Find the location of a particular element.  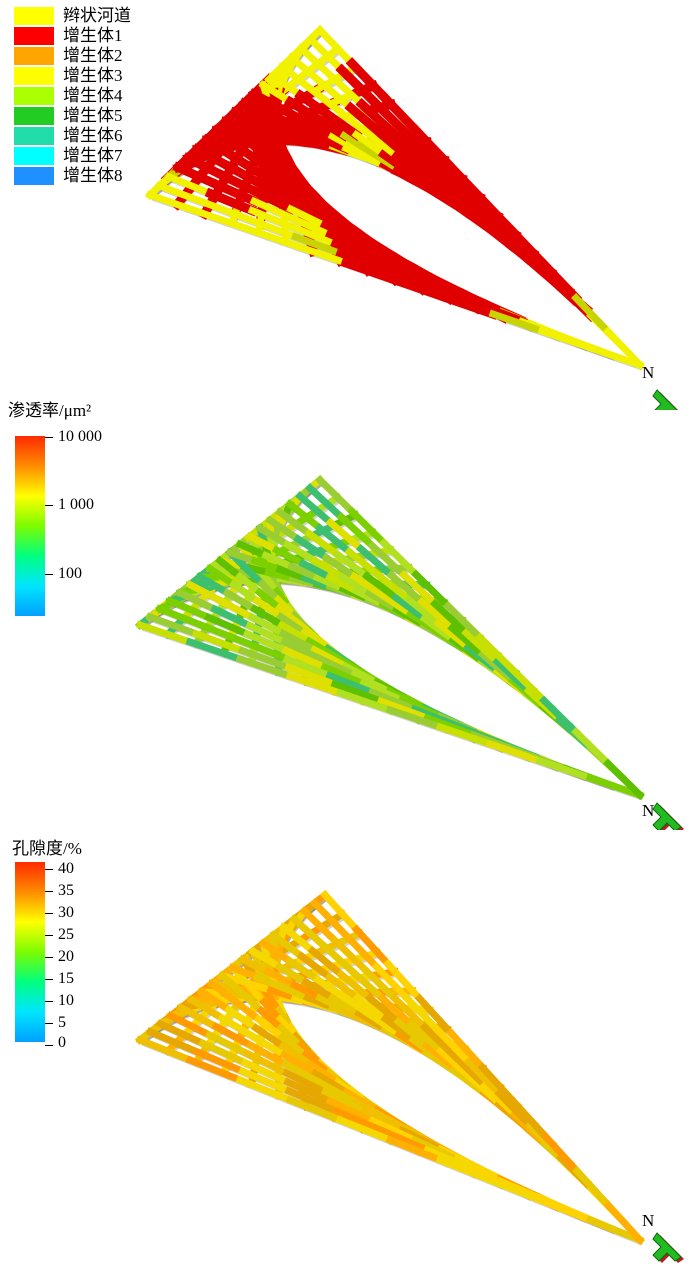

legend-label: 增生体1 is located at coordinates (93, 35).